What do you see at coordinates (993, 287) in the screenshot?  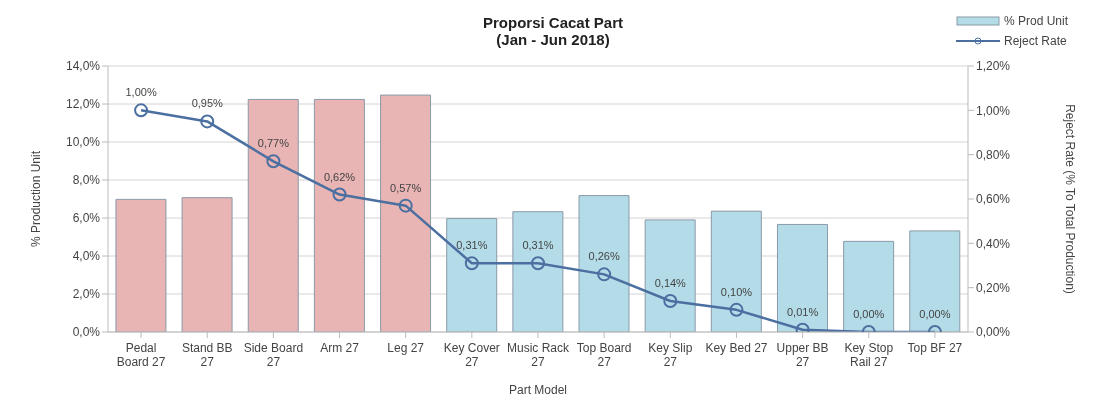 I see `y2-tick-label: 0,20%` at bounding box center [993, 287].